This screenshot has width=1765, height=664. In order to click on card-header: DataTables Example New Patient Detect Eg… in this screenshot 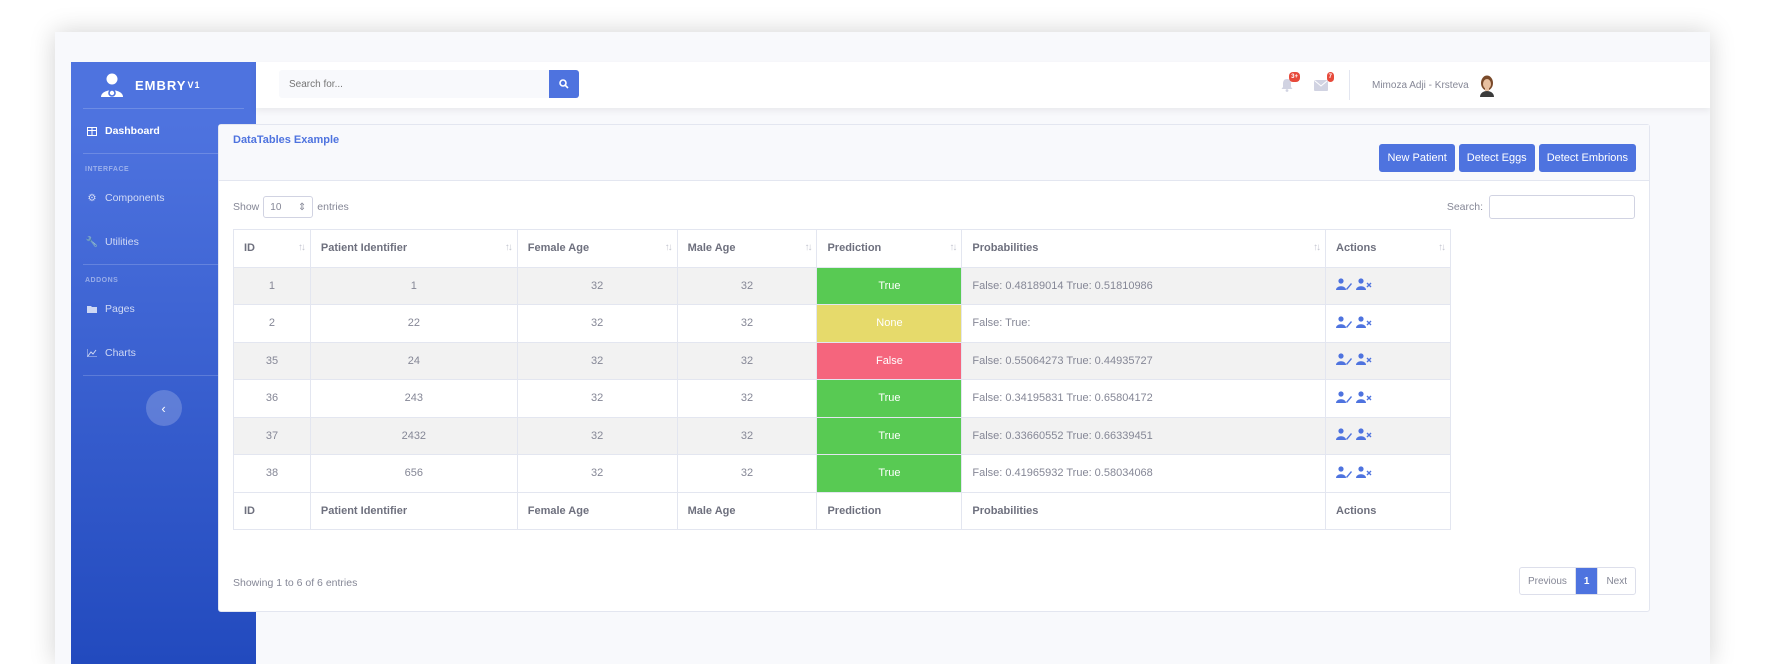, I will do `click(934, 153)`.